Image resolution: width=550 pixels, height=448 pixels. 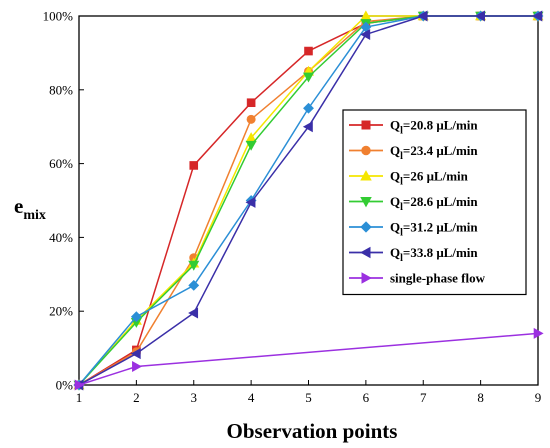 I want to click on y-tick-label: 100%, so click(x=58, y=16).